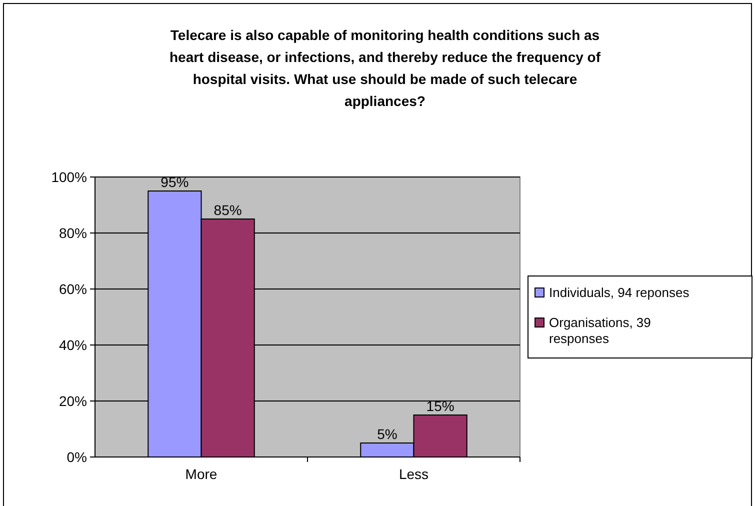 This screenshot has width=755, height=506. I want to click on y-tick-label: 60%, so click(72, 288).